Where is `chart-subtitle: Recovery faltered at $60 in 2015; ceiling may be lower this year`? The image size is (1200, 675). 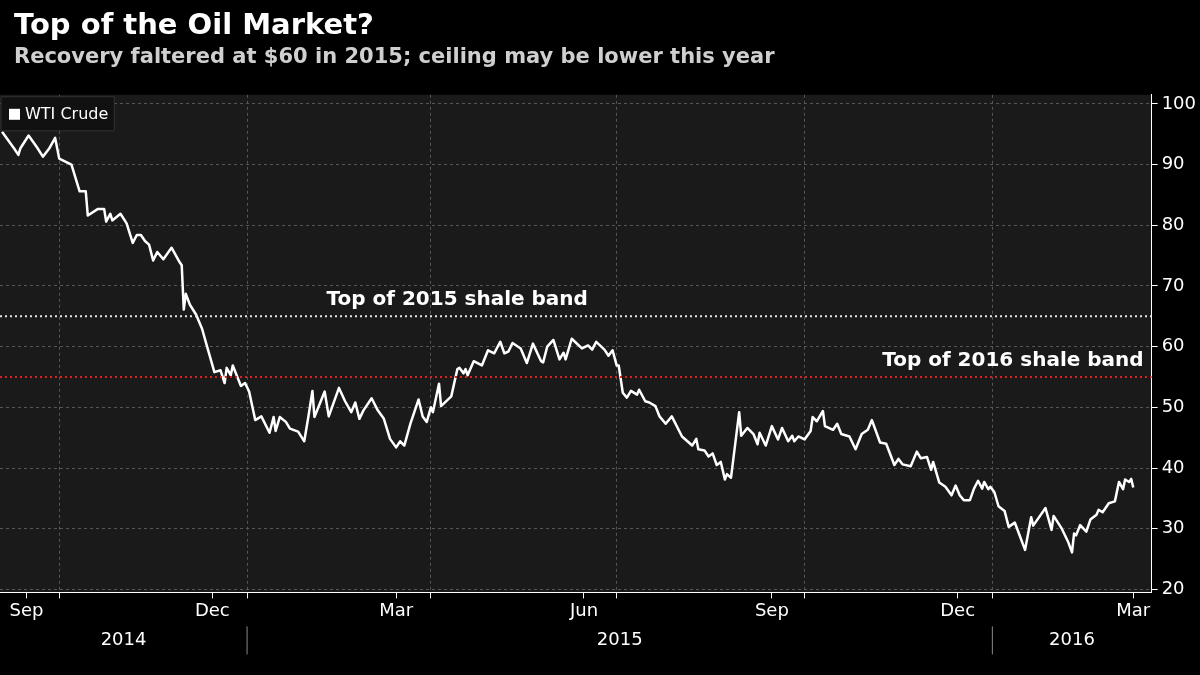
chart-subtitle: Recovery faltered at $60 in 2015; ceiling may be lower this year is located at coordinates (395, 56).